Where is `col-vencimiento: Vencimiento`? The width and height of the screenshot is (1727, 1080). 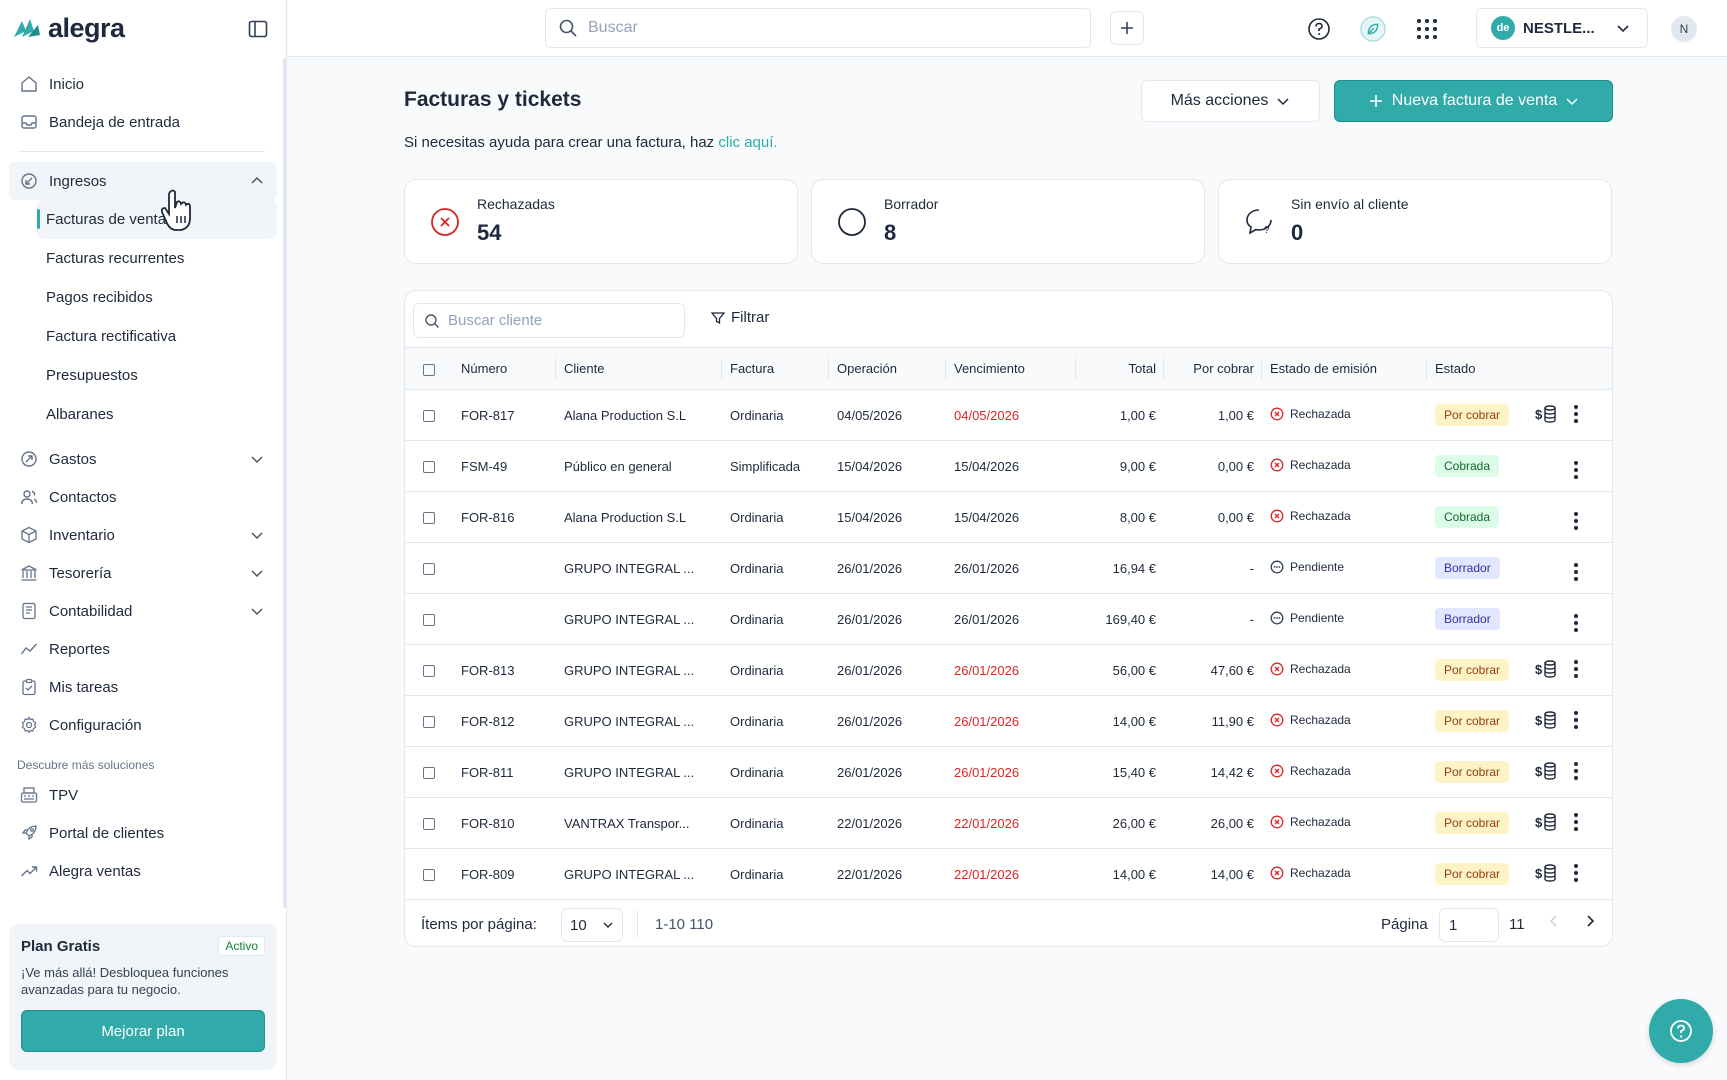
col-vencimiento: Vencimiento is located at coordinates (1011, 368).